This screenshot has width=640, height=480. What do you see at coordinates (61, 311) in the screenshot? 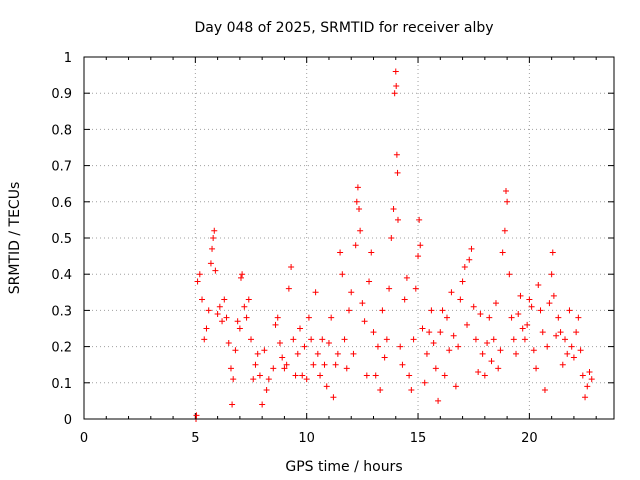
I see `y-tick-label: 0.3` at bounding box center [61, 311].